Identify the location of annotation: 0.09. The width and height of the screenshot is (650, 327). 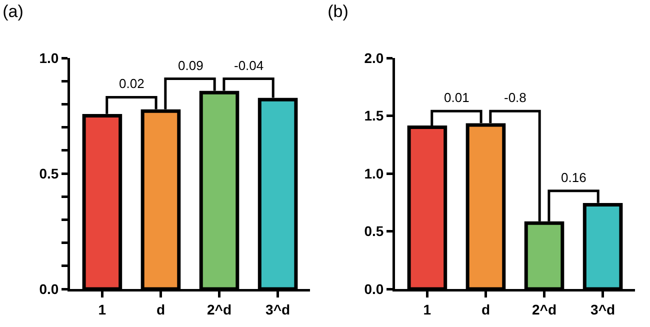
(191, 65).